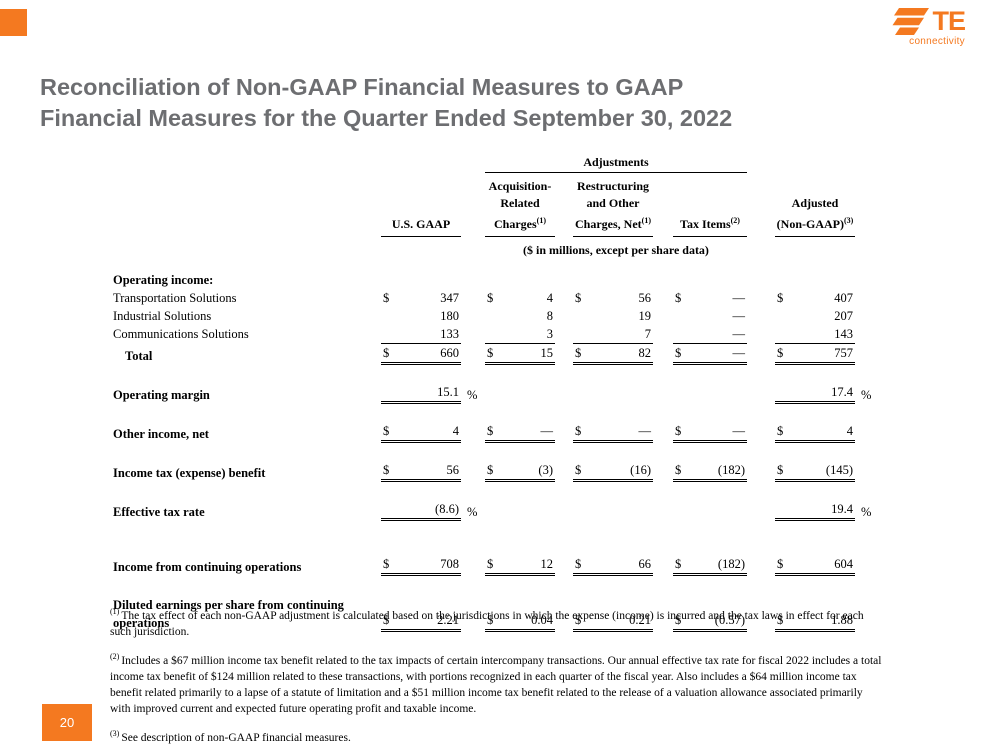  What do you see at coordinates (115, 733) in the screenshot?
I see `footnote-marker: (3)` at bounding box center [115, 733].